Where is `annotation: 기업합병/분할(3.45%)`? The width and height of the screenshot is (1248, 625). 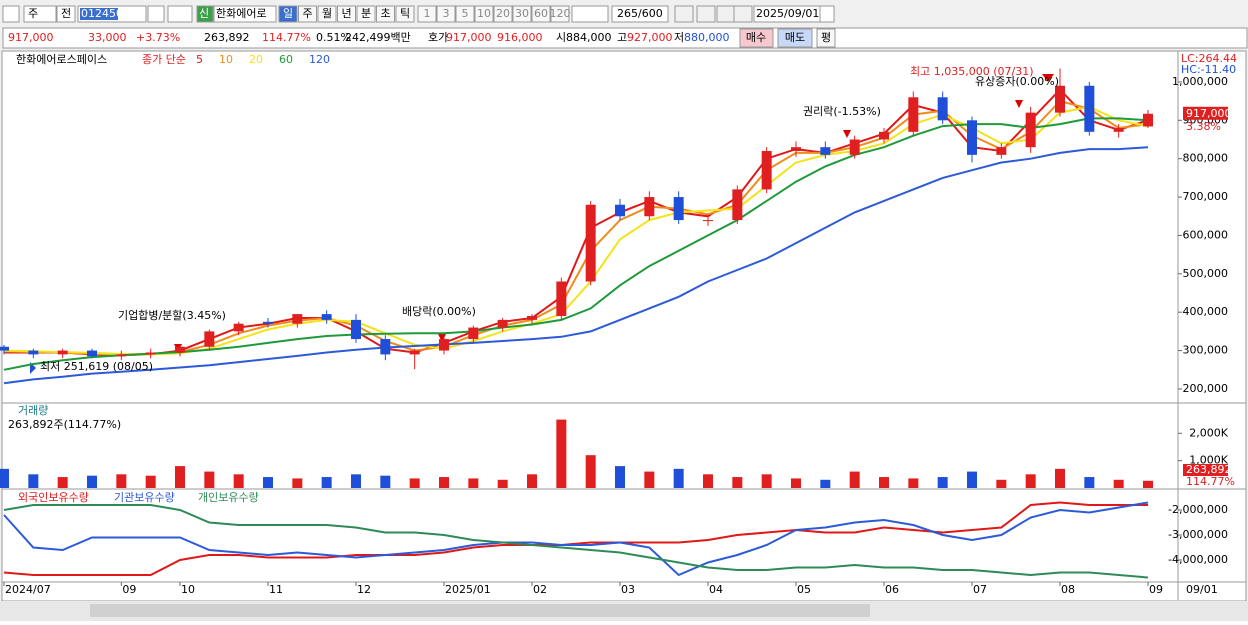
annotation: 기업합병/분할(3.45%) is located at coordinates (172, 315).